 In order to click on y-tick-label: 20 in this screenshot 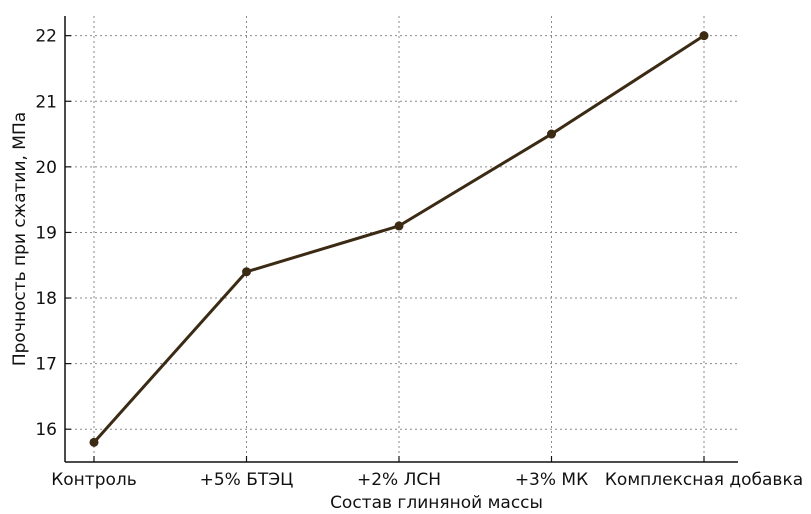, I will do `click(46, 168)`.